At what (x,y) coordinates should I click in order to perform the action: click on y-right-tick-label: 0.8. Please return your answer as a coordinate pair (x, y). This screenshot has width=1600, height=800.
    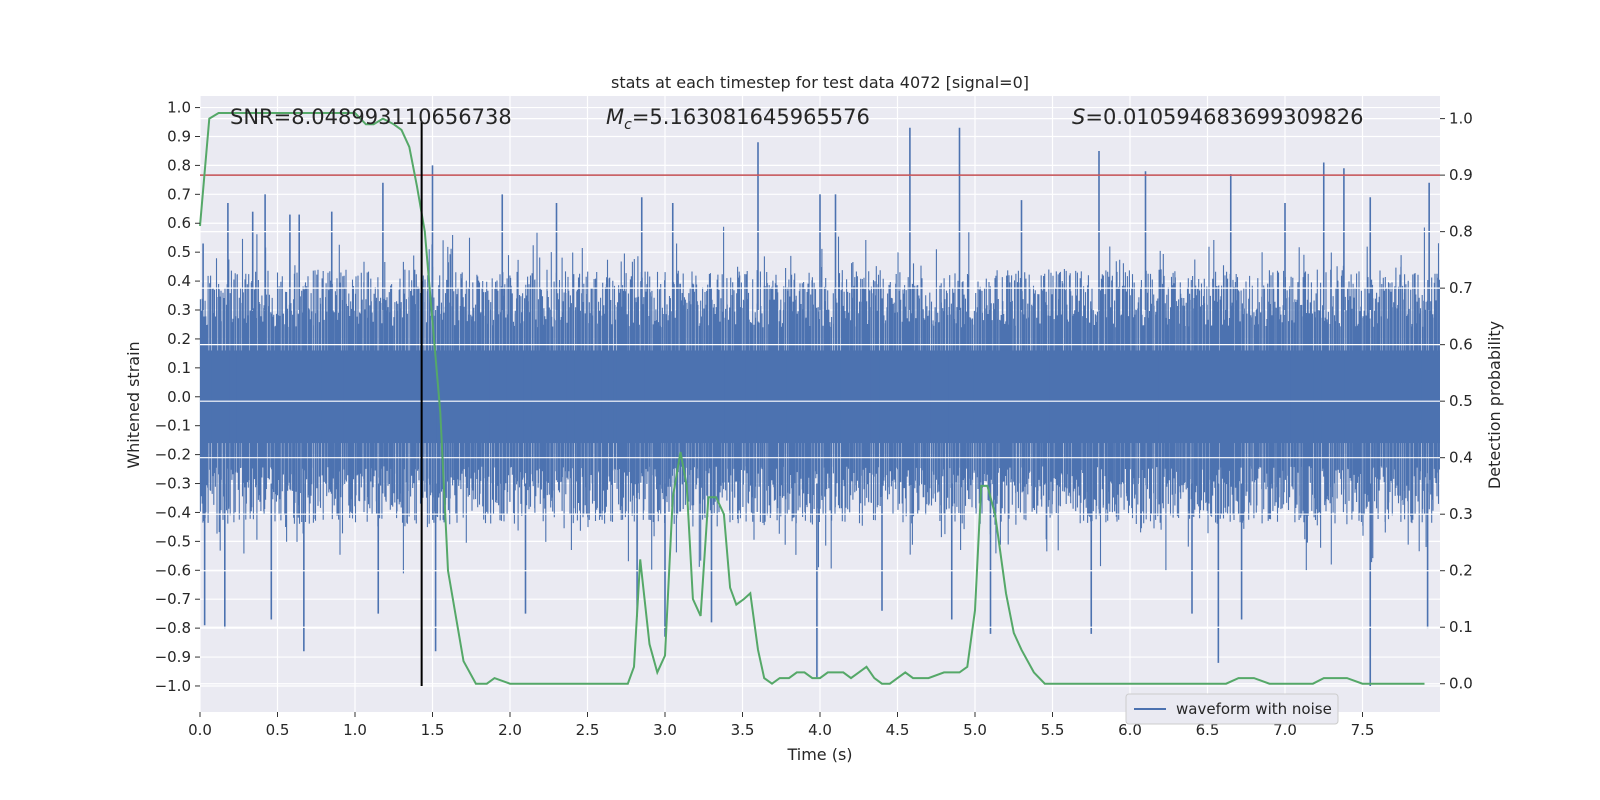
    Looking at the image, I should click on (1461, 232).